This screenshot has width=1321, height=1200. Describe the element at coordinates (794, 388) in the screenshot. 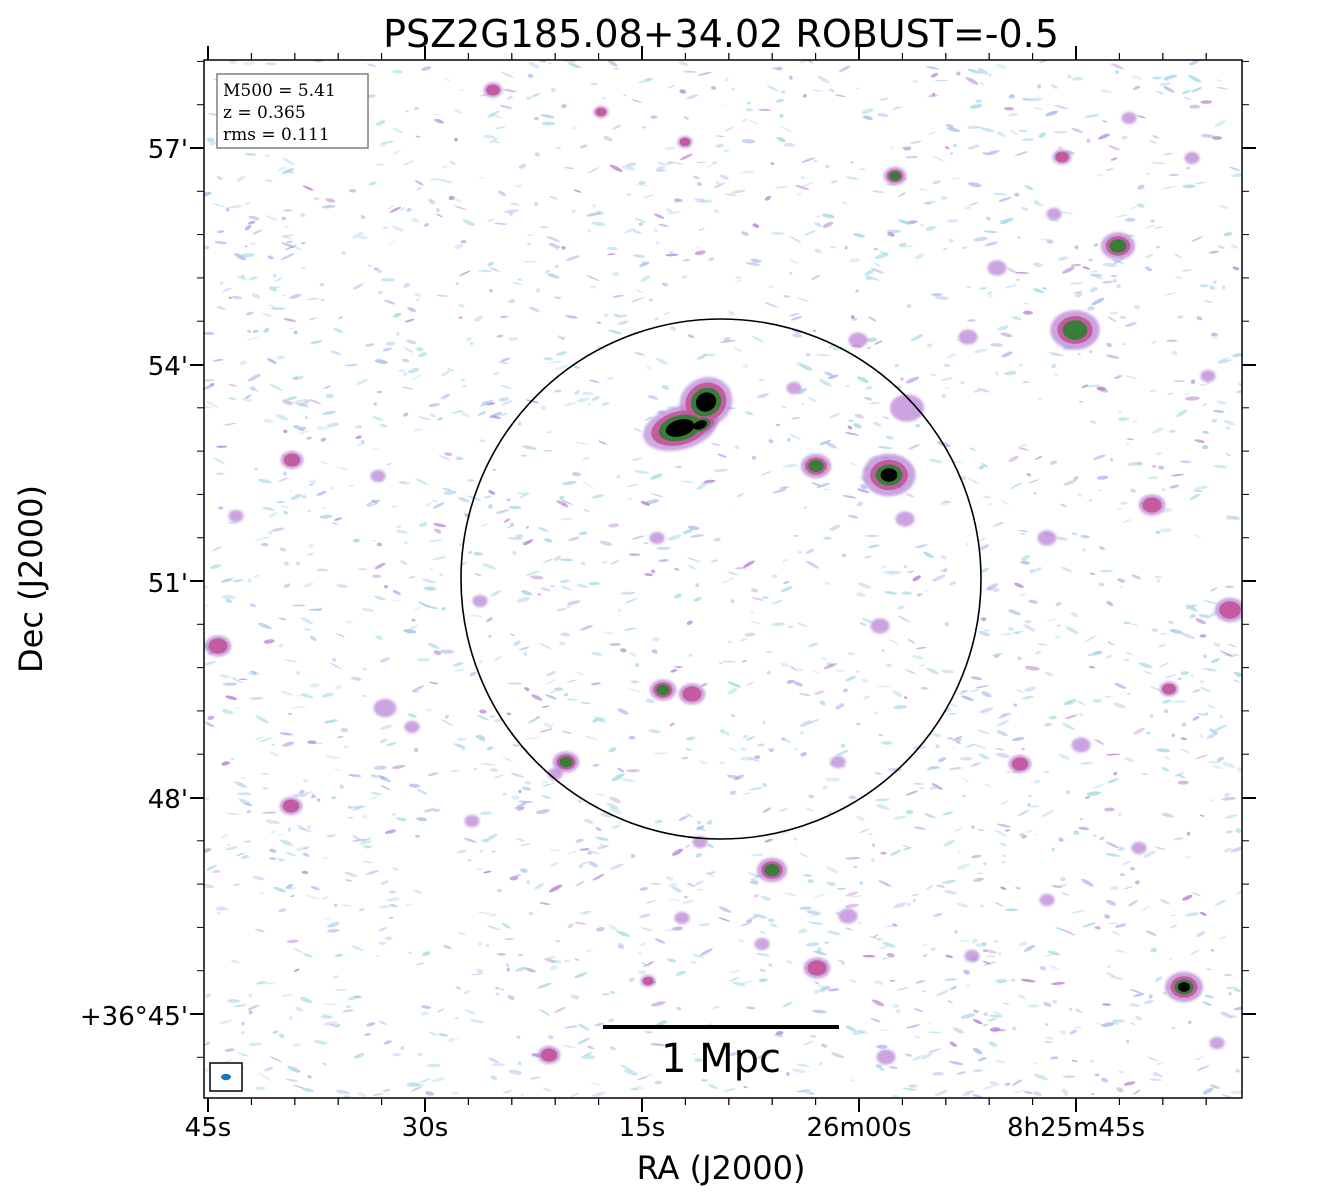

I see `radio-source` at that location.